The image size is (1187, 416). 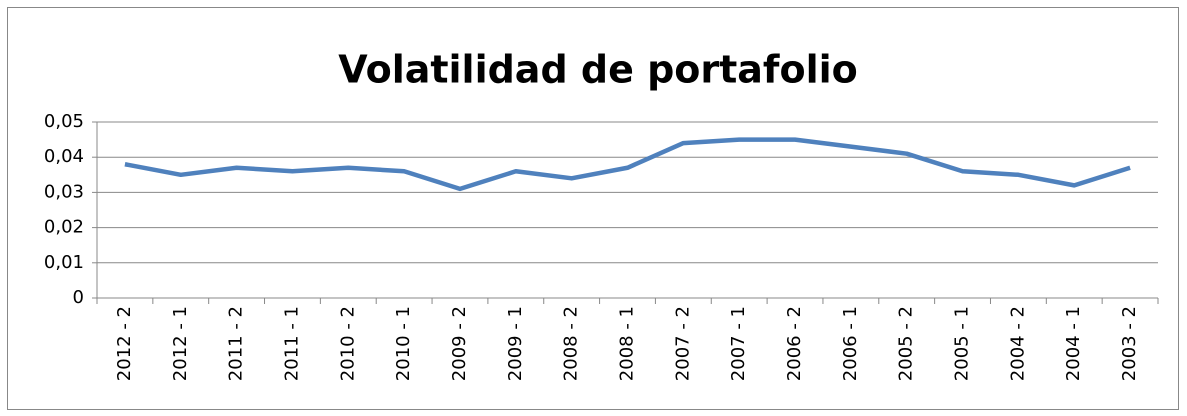 What do you see at coordinates (403, 343) in the screenshot?
I see `x-tick-label: 2010 - 1` at bounding box center [403, 343].